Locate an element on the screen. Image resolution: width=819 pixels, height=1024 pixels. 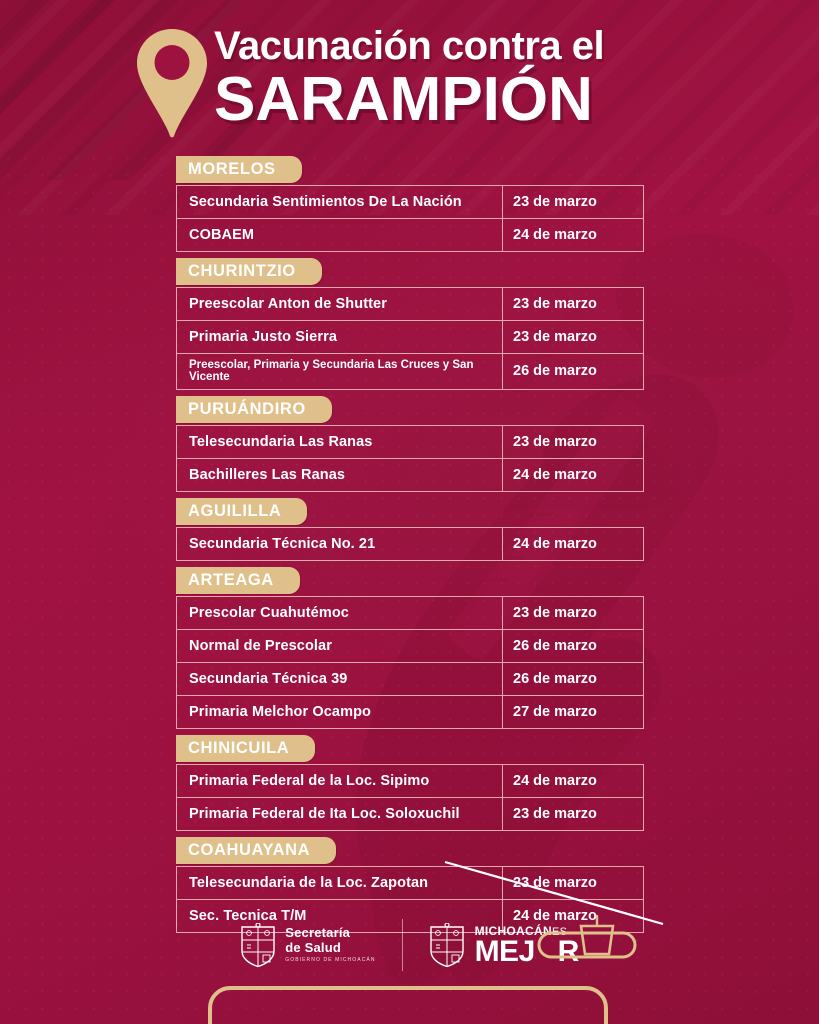
table-row: Prescolar Cuahutémoc 23 de marzo is located at coordinates (410, 612).